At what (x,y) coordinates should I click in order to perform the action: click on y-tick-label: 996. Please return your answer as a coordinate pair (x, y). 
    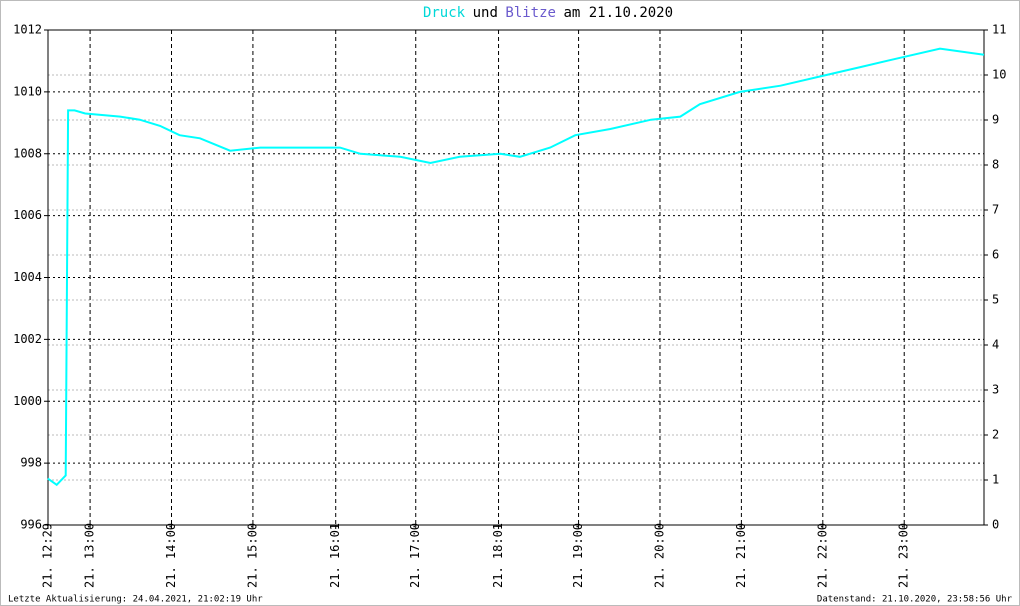
    Looking at the image, I should click on (31, 525).